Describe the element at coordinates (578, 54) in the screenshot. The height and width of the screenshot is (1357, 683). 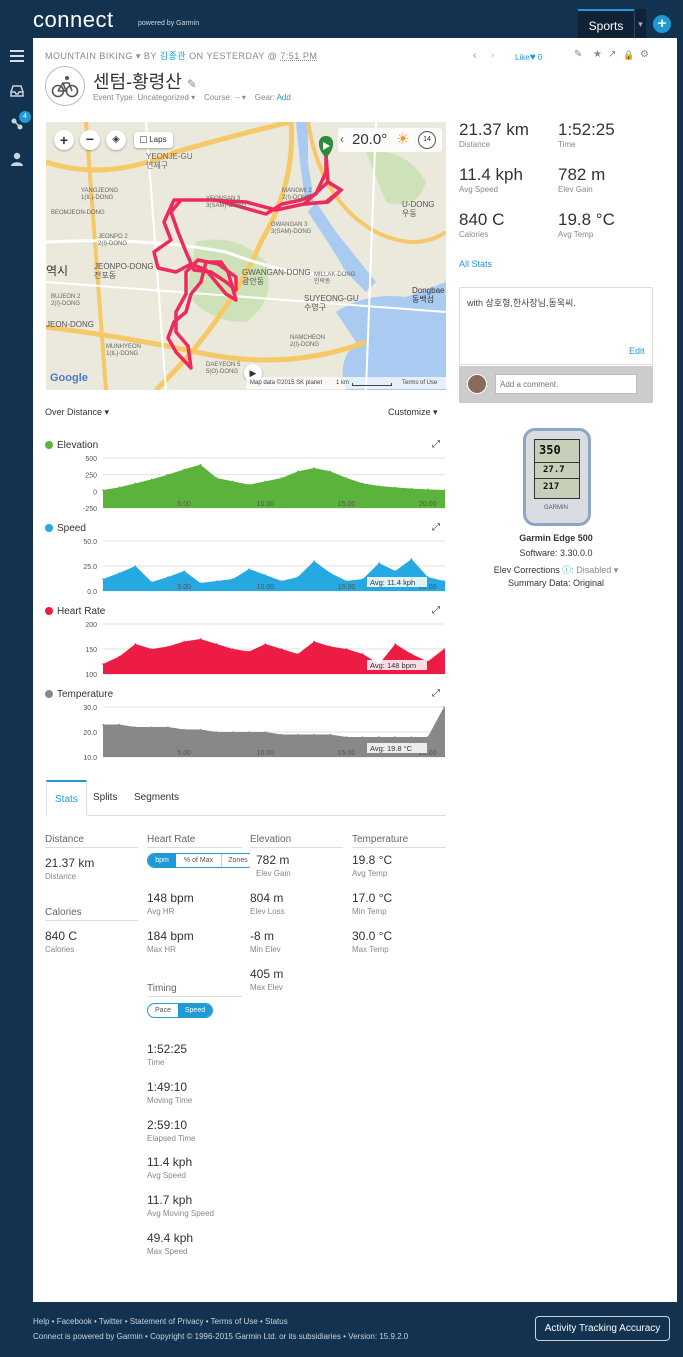
I see `edit-icon: ✎` at that location.